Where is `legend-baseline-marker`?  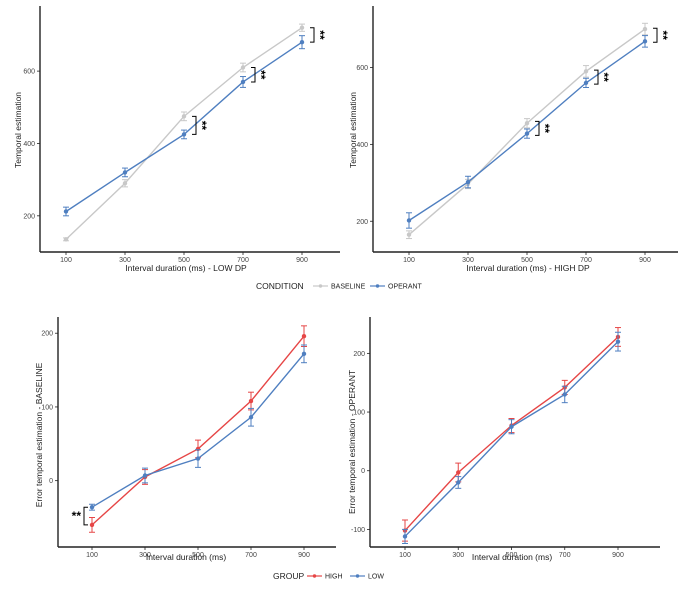 legend-baseline-marker is located at coordinates (320, 286).